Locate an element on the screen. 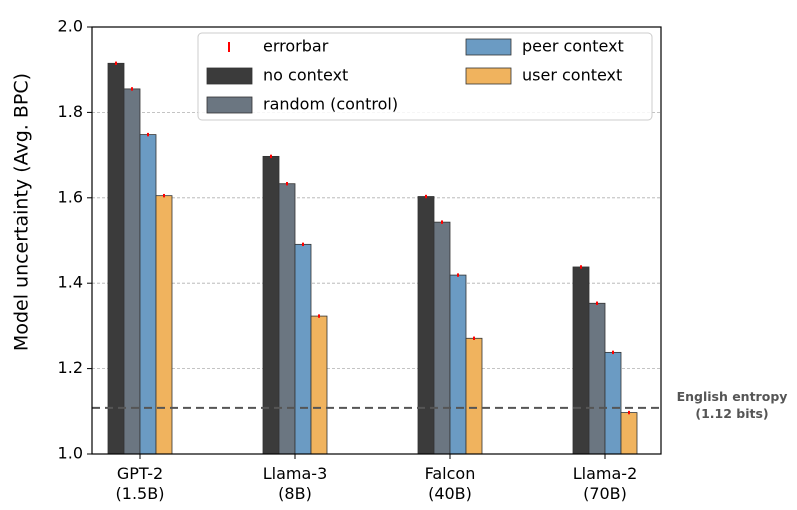 This screenshot has height=510, width=797. legend-label: user context is located at coordinates (572, 75).